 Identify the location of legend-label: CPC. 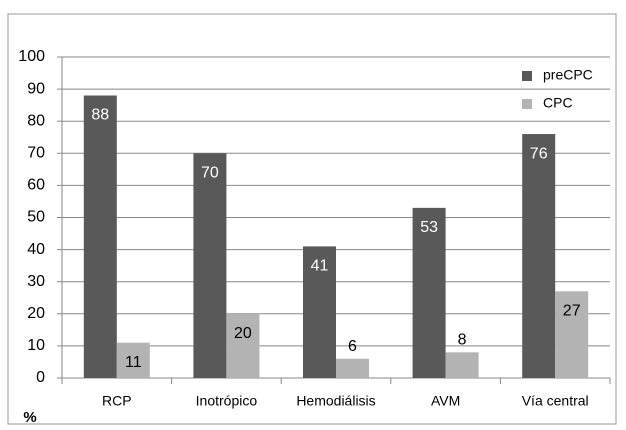
(558, 103).